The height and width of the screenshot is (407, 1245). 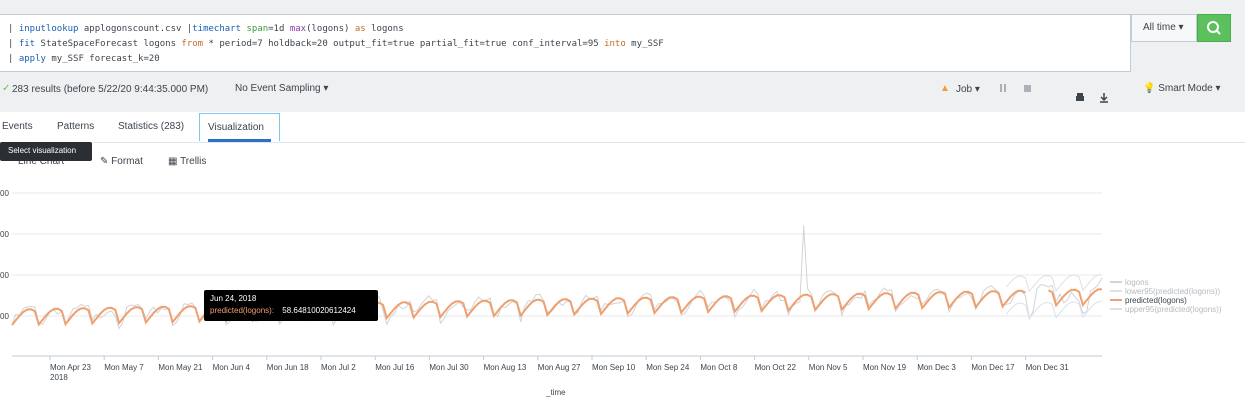 I want to click on x-tick-label: Mon Jun 4, so click(x=232, y=367).